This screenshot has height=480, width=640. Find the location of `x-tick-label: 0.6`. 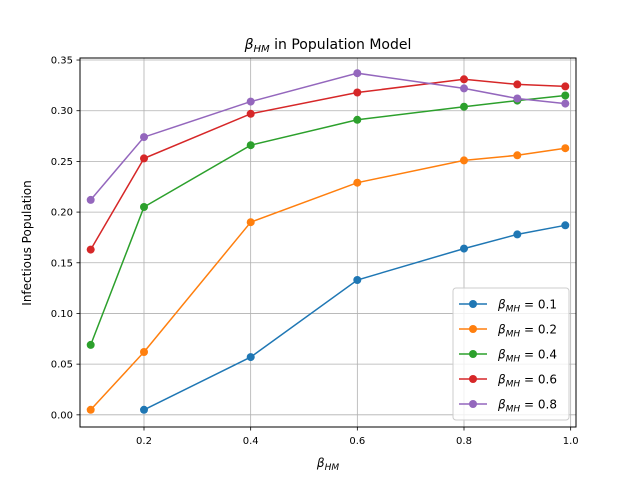

x-tick-label: 0.6 is located at coordinates (357, 441).